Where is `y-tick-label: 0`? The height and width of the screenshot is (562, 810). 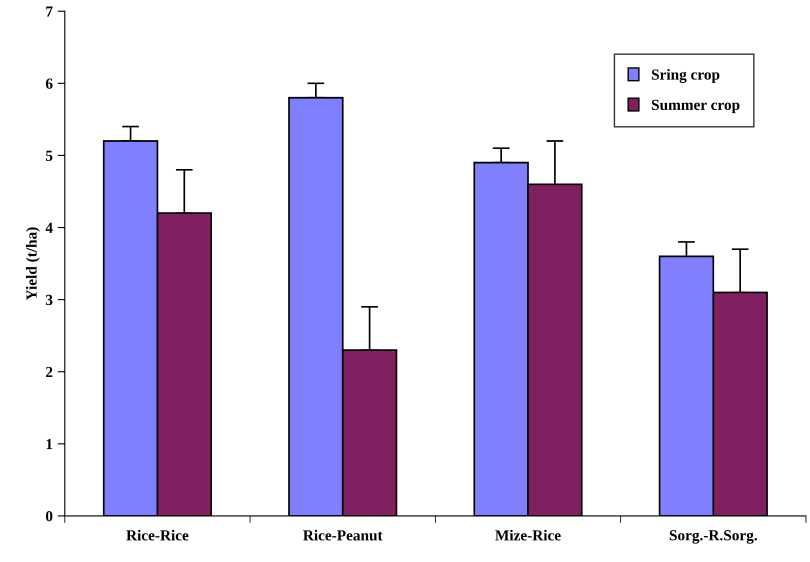
y-tick-label: 0 is located at coordinates (49, 516).